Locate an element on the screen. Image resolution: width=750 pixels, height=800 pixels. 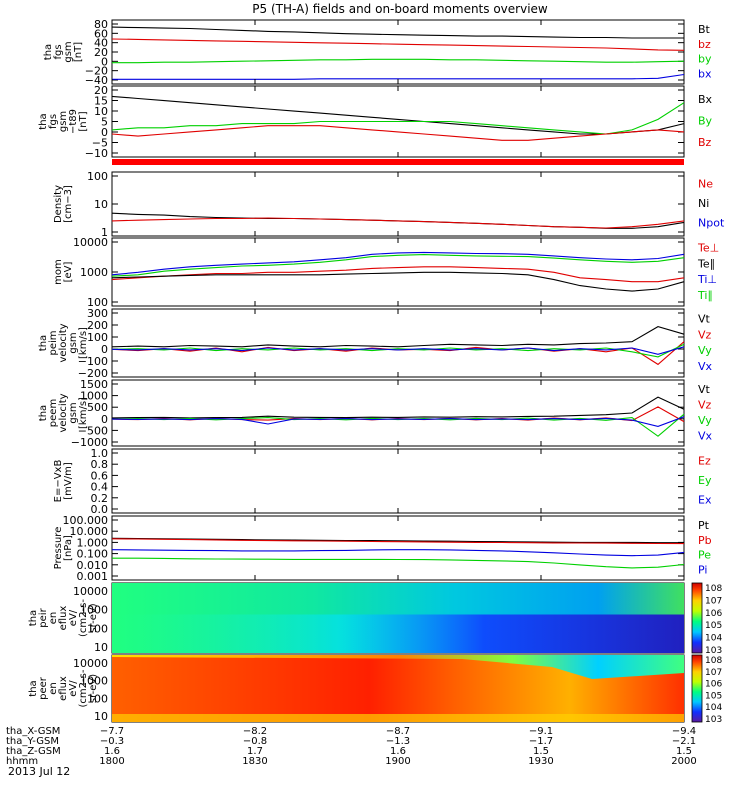
ephemeris-value: 1.7 is located at coordinates (255, 751).